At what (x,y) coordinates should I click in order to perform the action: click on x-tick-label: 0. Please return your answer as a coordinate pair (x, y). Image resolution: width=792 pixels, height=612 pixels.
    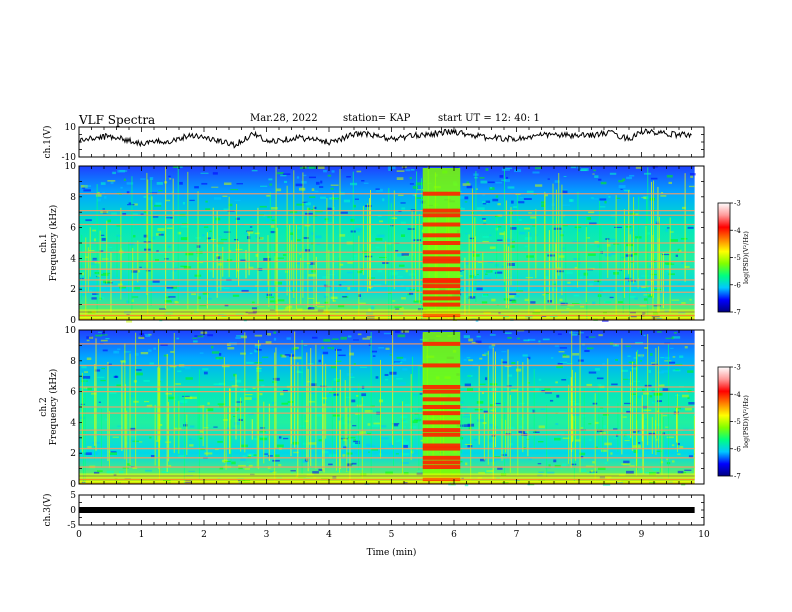
    Looking at the image, I should click on (79, 535).